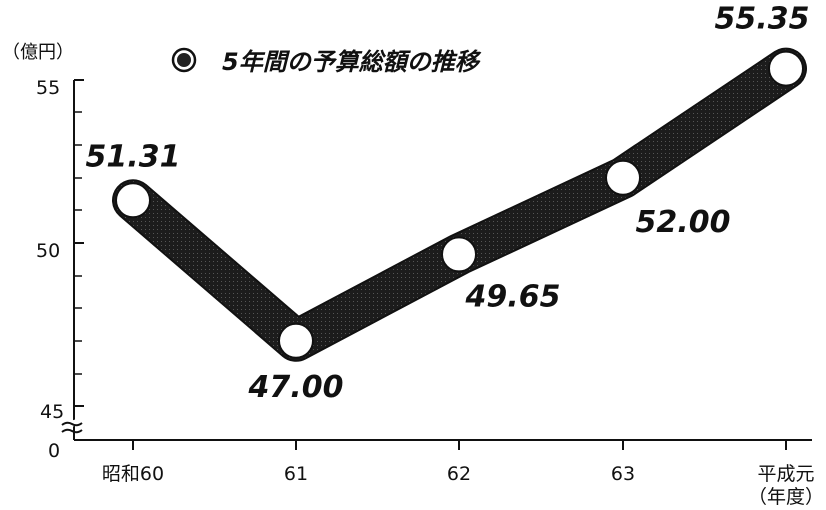  I want to click on data-label-1: 47.00, so click(296, 387).